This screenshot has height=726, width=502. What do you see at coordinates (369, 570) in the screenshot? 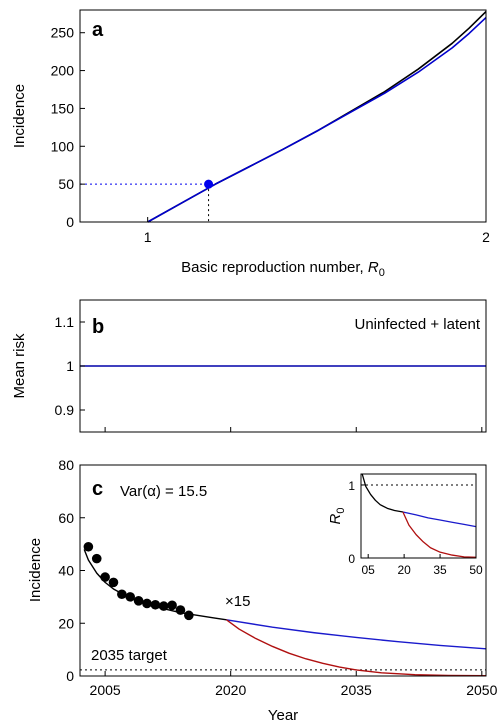
I see `inset-xtick-label-0: 05` at bounding box center [369, 570].